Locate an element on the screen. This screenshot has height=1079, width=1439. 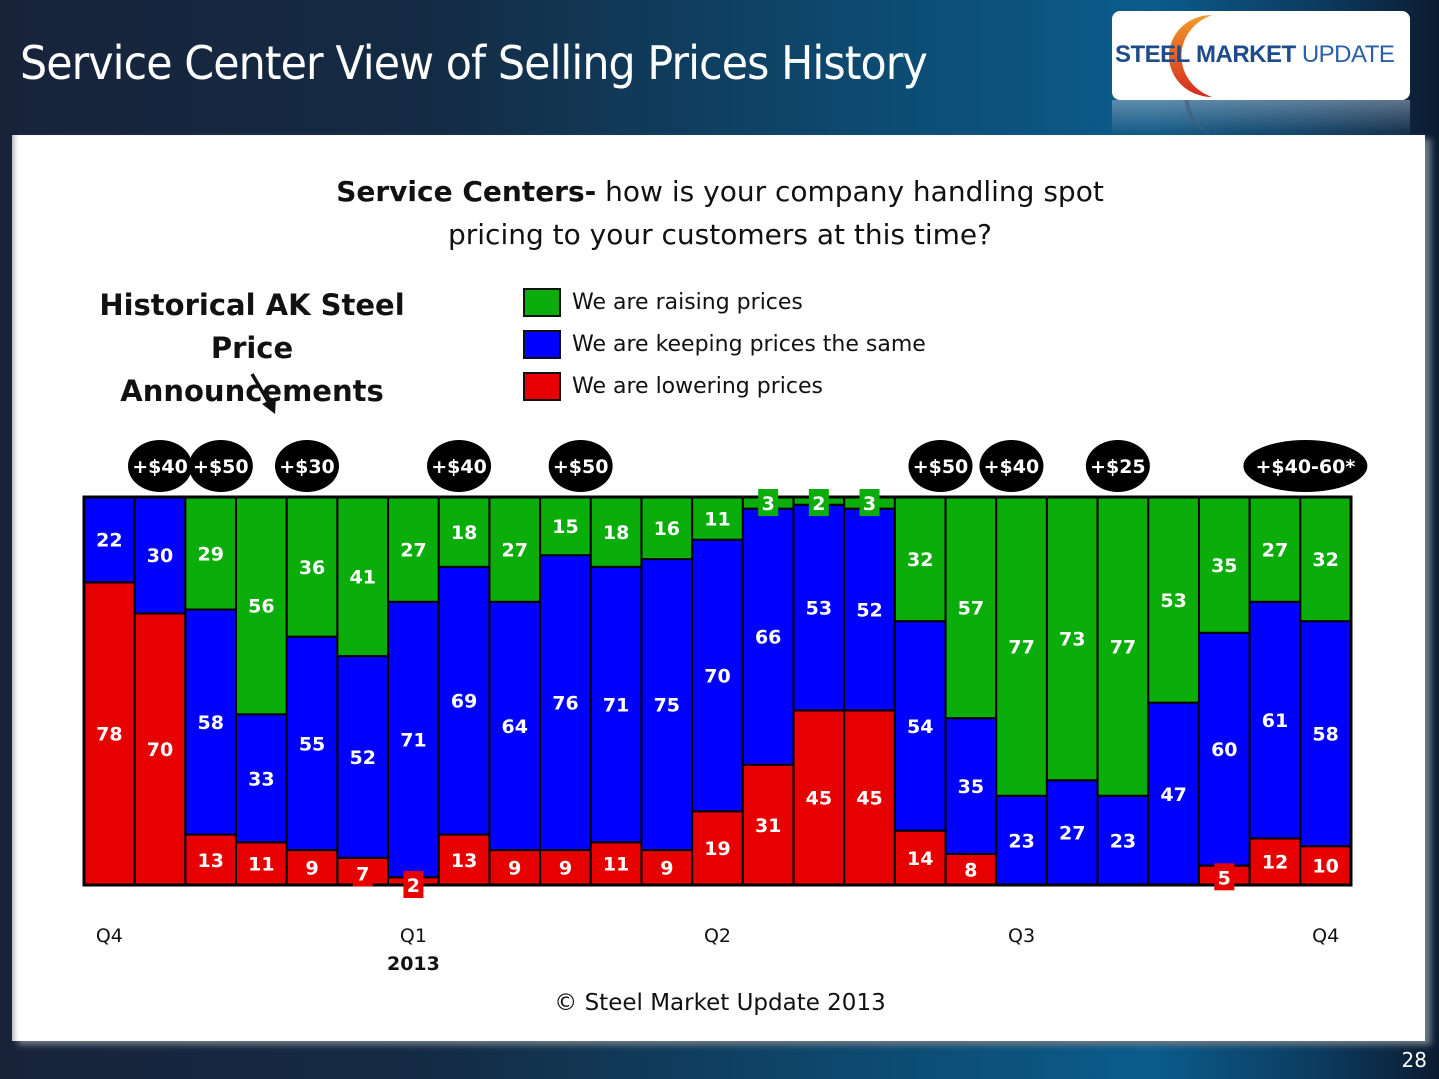
data-label: 61 is located at coordinates (1275, 721).